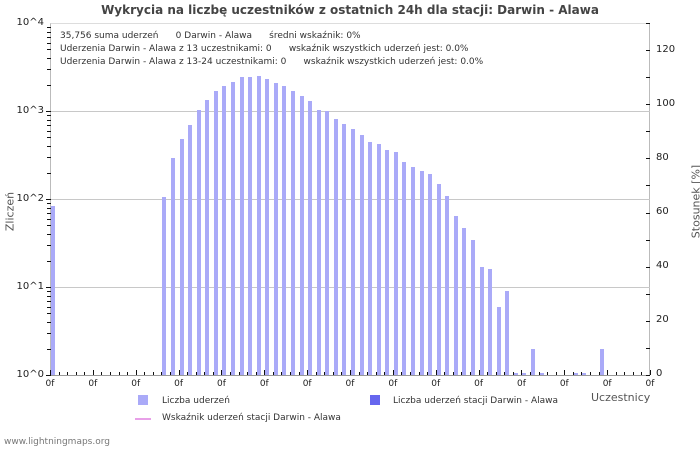  Describe the element at coordinates (666, 103) in the screenshot. I see `y-right-tick-label: 100` at that location.